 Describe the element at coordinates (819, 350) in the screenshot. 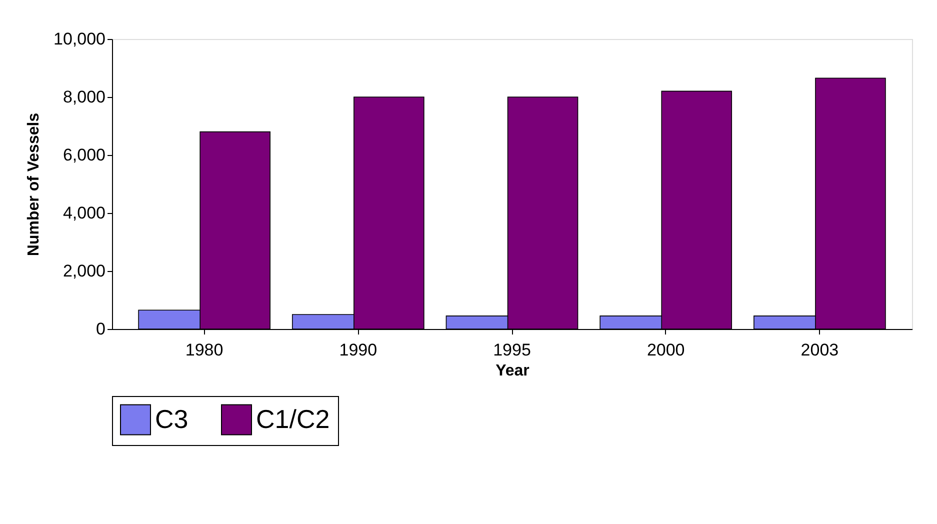

I see `x-tick-label: 2003` at that location.